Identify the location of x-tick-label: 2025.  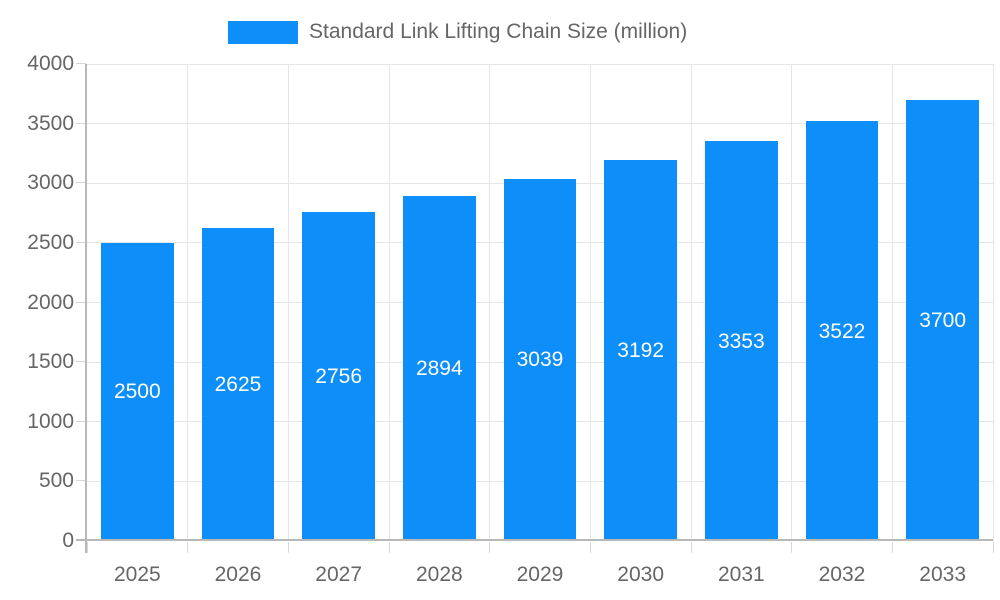
(137, 574).